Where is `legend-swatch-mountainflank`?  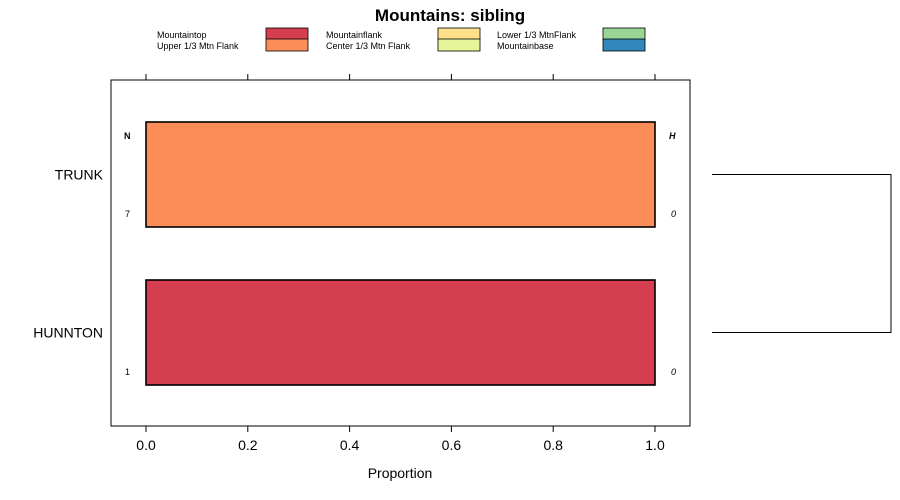
legend-swatch-mountainflank is located at coordinates (459, 34).